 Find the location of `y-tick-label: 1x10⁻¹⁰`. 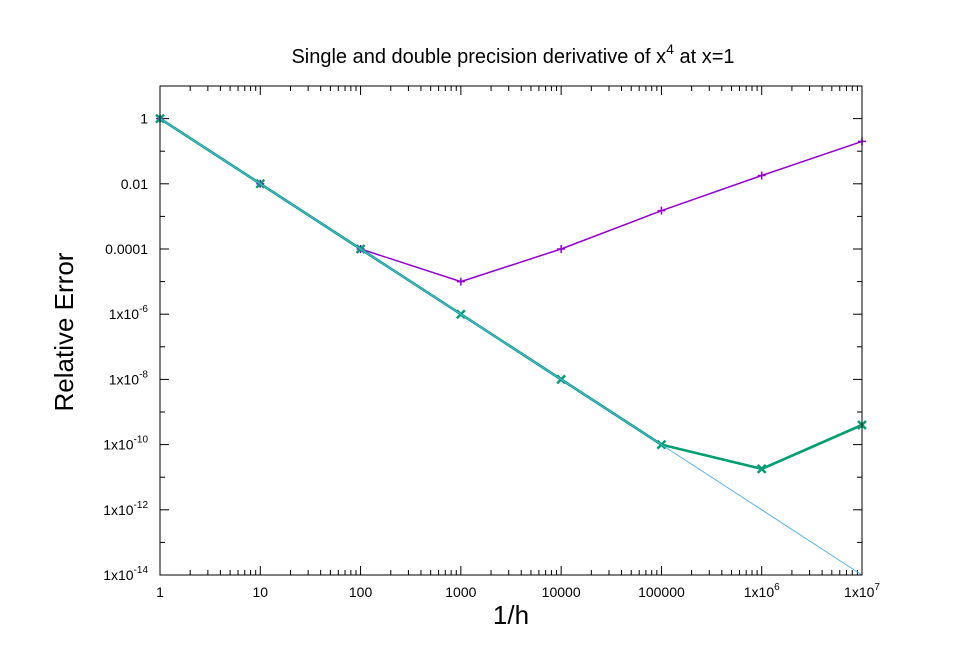

y-tick-label: 1x10⁻¹⁰ is located at coordinates (125, 444).